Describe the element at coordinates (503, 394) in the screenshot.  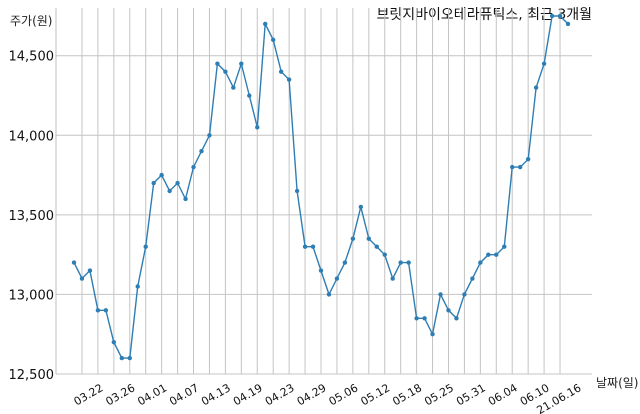
I see `x-tick-label: 06.04` at that location.